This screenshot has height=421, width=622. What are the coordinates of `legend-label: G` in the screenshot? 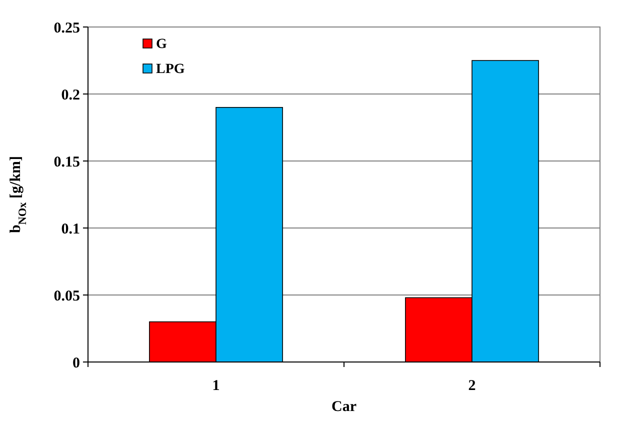 It's located at (161, 44).